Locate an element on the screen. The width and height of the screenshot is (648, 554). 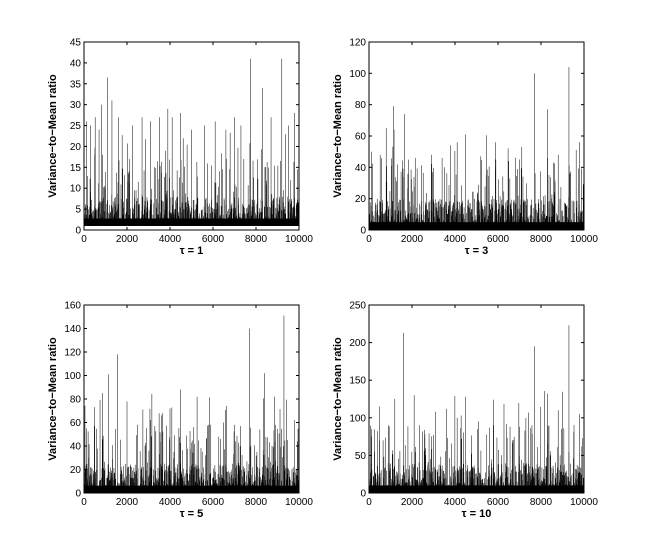
y-tick-label: 35 is located at coordinates (76, 84).